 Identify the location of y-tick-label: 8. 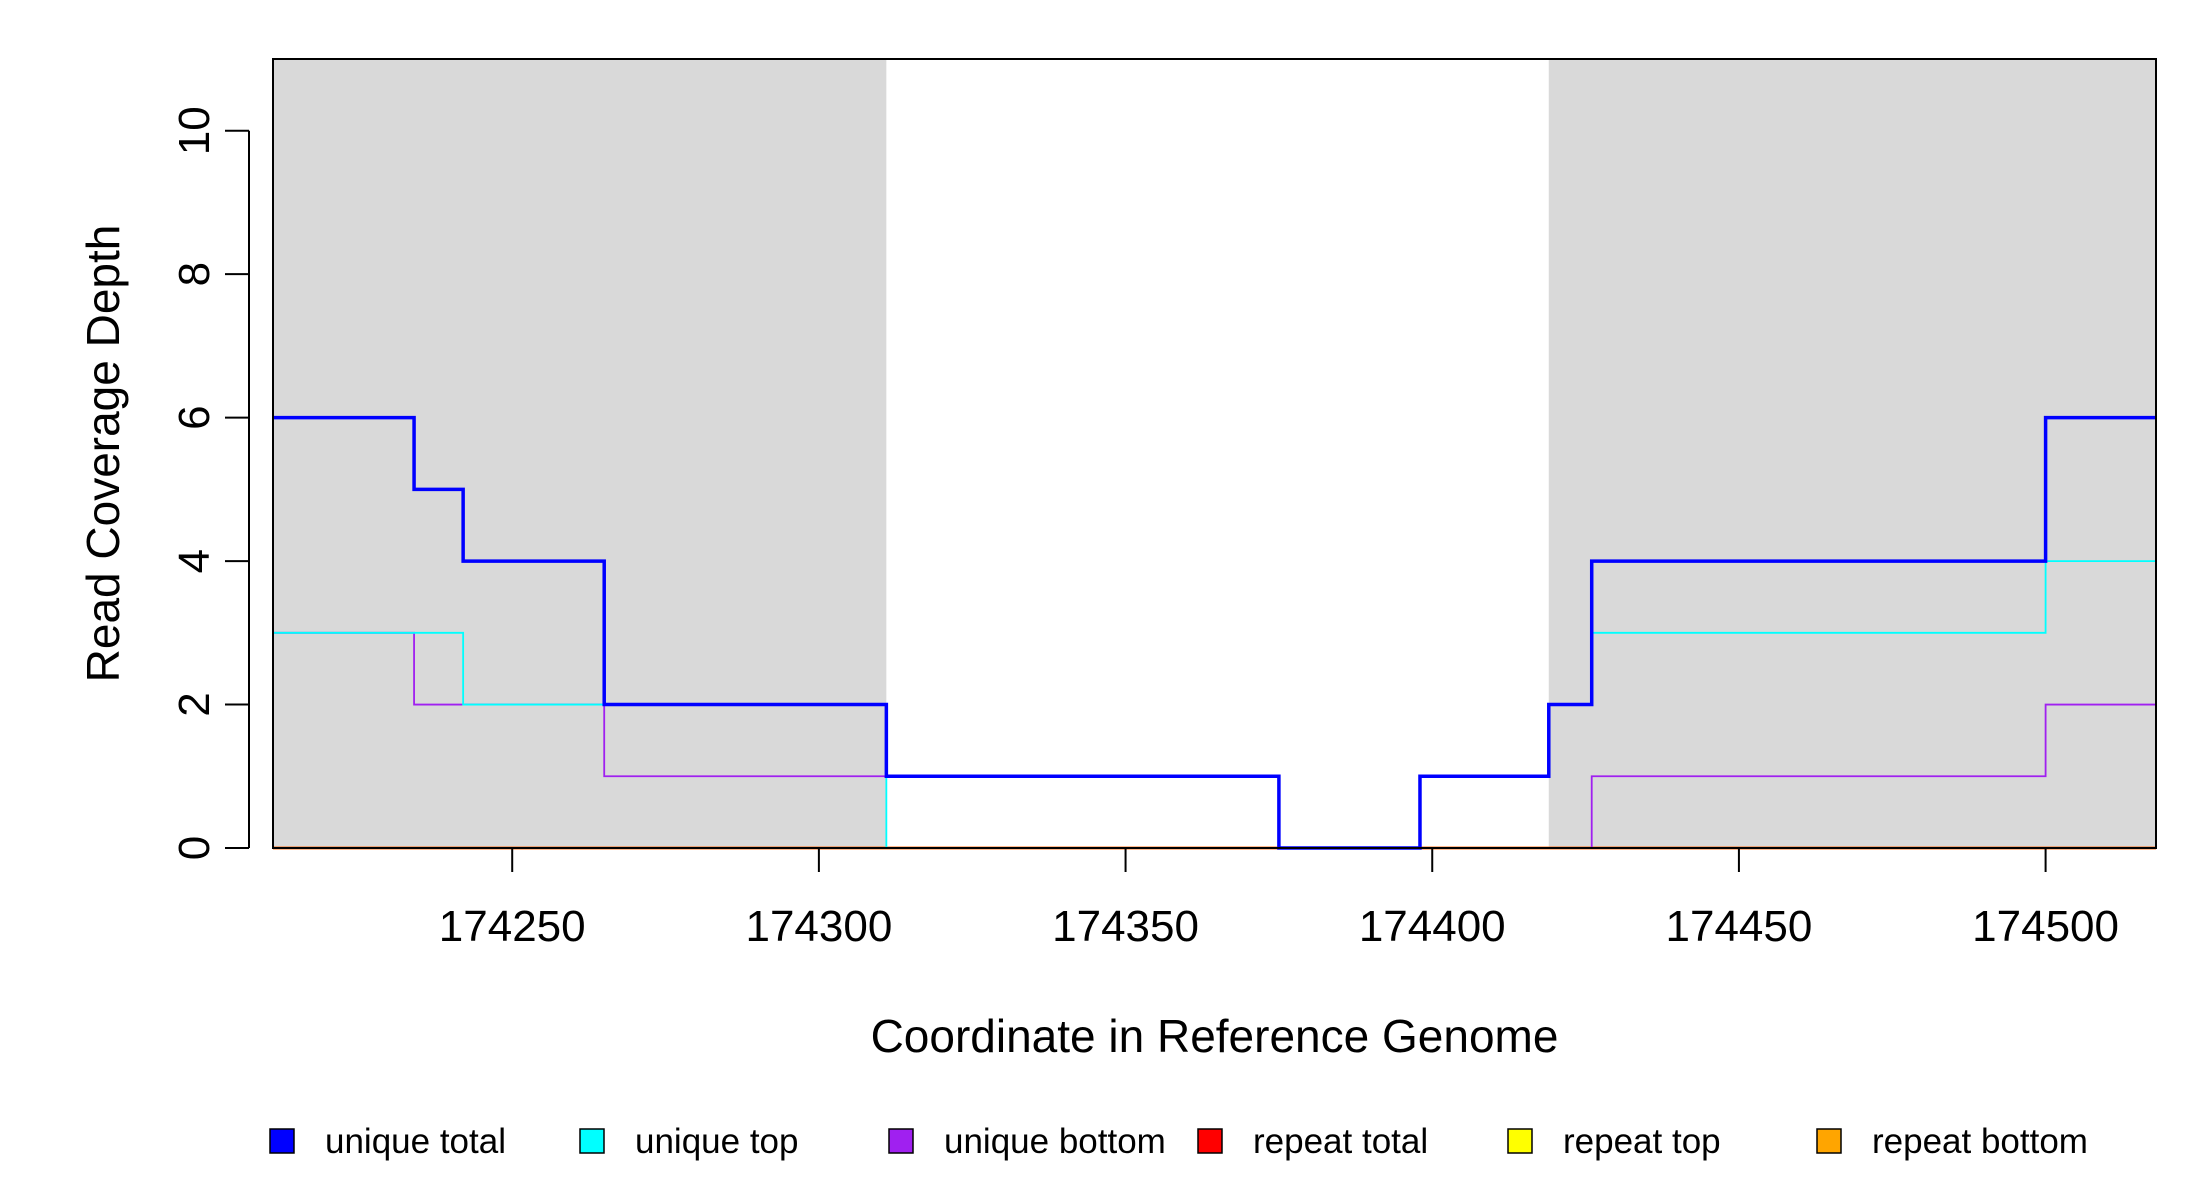
(194, 274).